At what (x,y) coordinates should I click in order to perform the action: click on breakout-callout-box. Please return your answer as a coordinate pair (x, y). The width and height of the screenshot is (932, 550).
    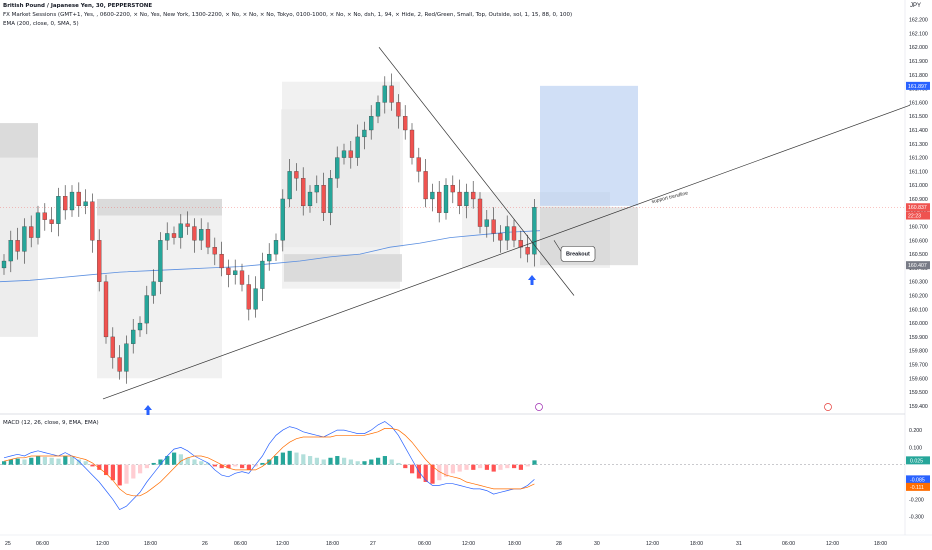
    Looking at the image, I should click on (578, 254).